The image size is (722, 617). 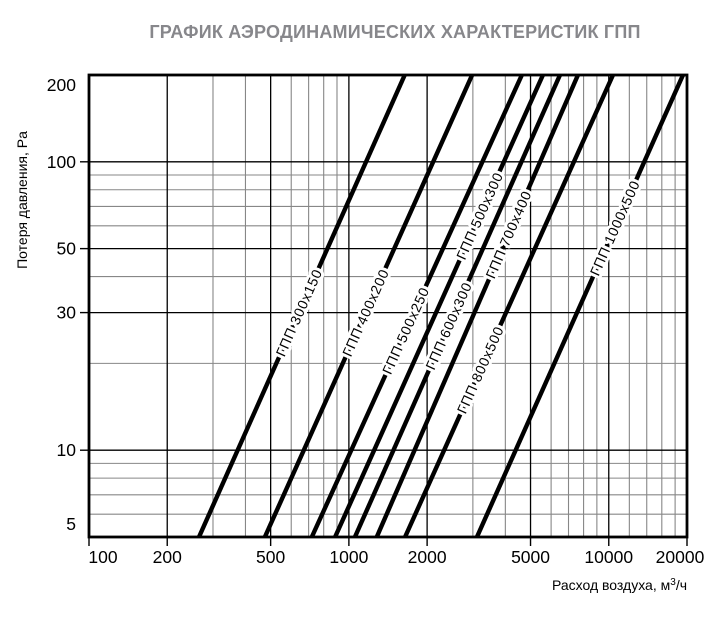 I want to click on y-tick-labels: 5 10 30 50 100 200, so click(x=61, y=304).